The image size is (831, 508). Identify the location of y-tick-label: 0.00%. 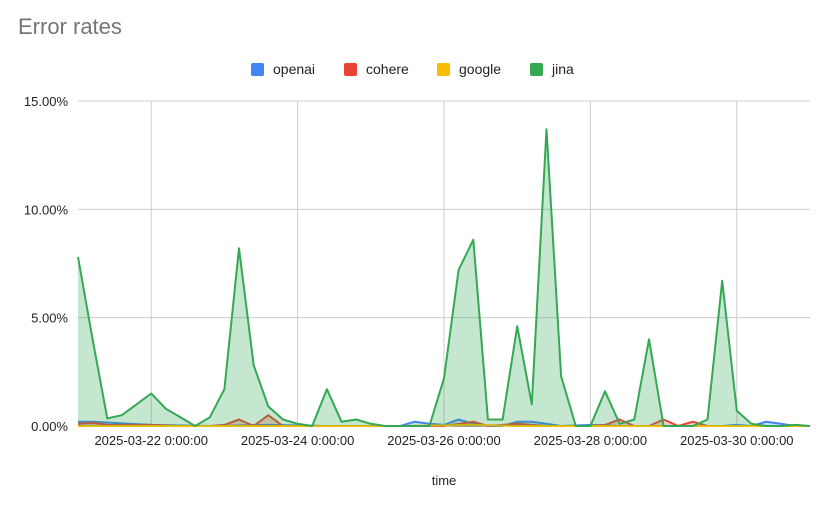
(49, 426).